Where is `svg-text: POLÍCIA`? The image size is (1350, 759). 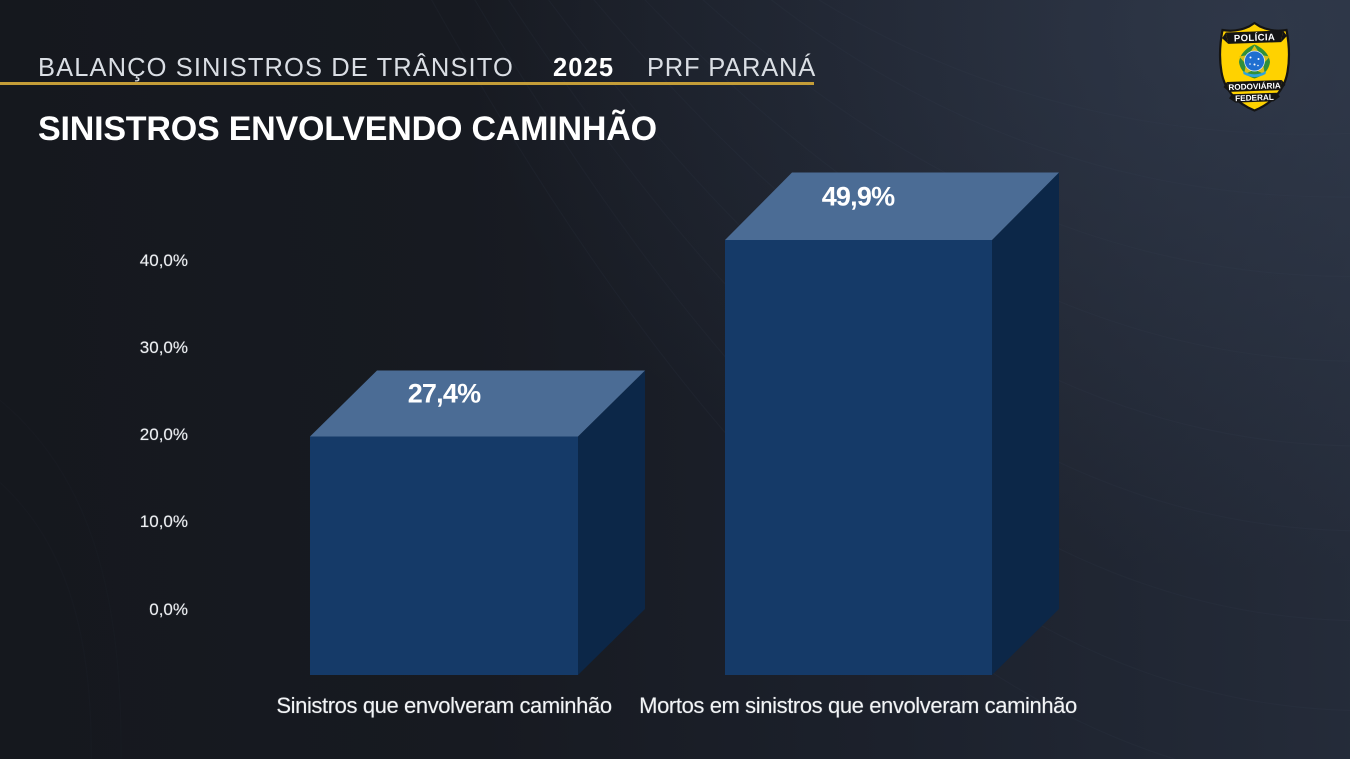 svg-text: POLÍCIA is located at coordinates (1255, 38).